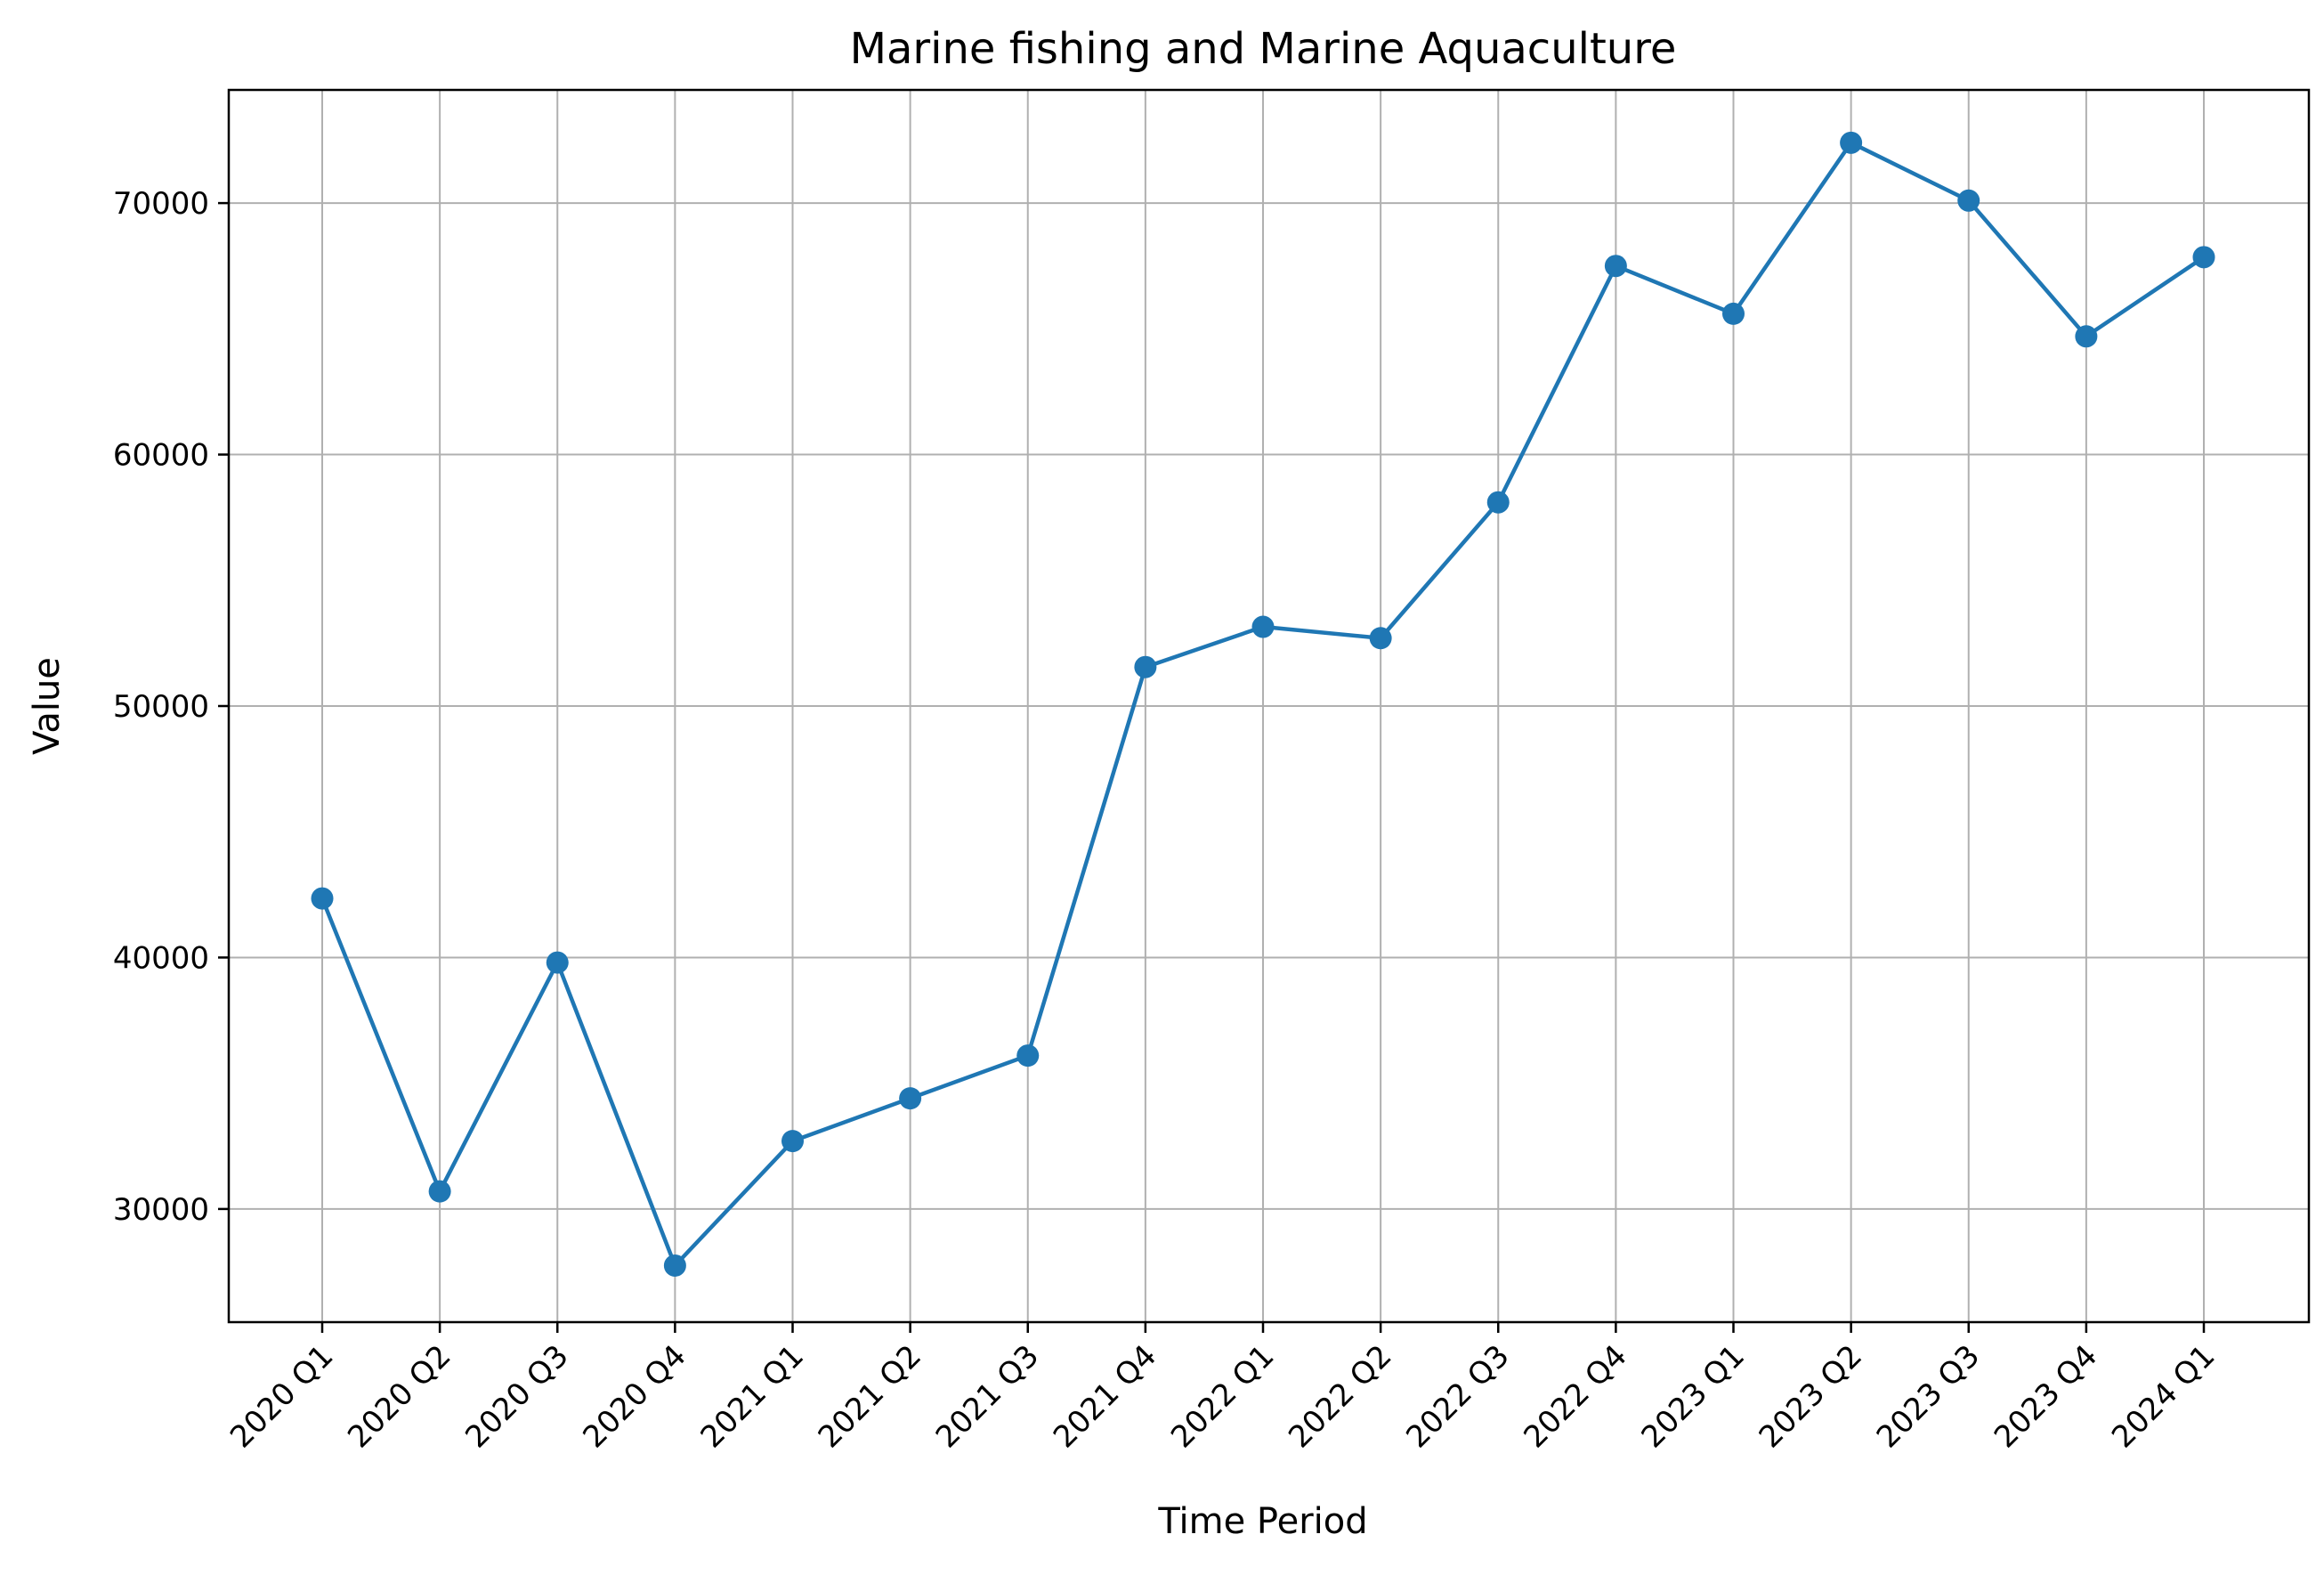  I want to click on chart-title: Marine fishing and Marine Aquaculture, so click(1263, 49).